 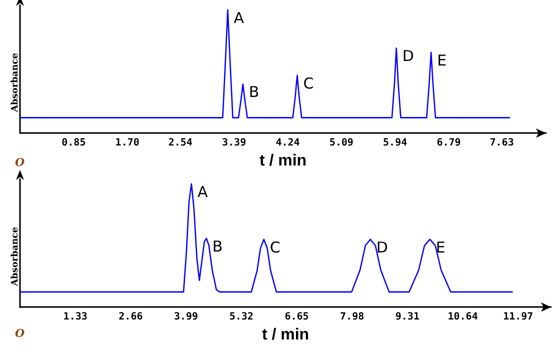 What do you see at coordinates (234, 143) in the screenshot?
I see `x-tick-label: 3.39` at bounding box center [234, 143].